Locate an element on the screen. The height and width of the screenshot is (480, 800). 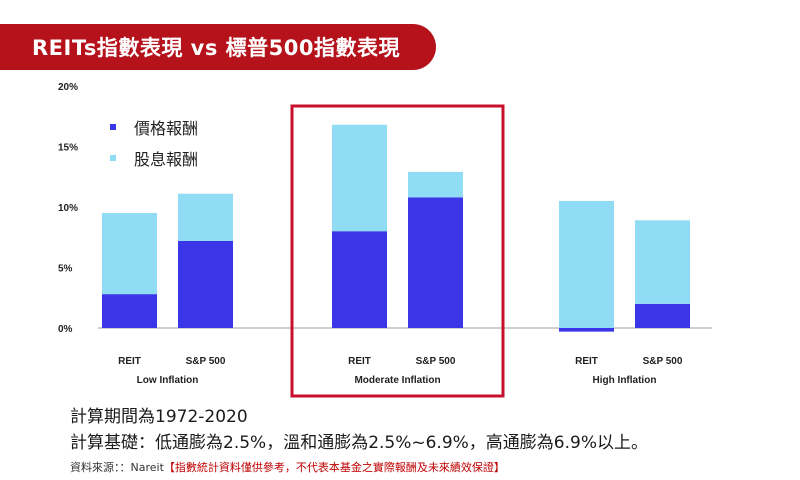
page-title: REITs指數表現 vs 標普500指數表現 is located at coordinates (216, 48).